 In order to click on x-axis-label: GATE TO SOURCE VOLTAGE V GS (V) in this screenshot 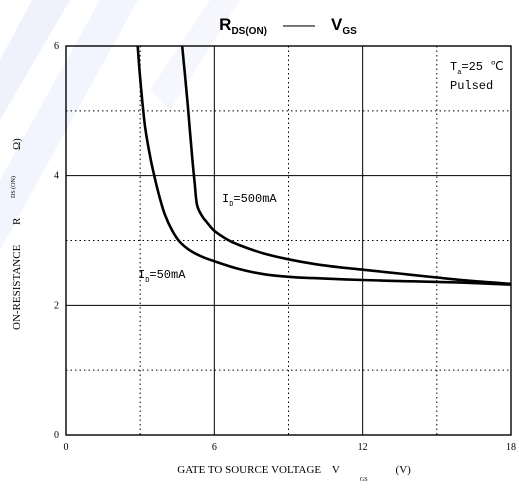, I will do `click(291, 473)`.